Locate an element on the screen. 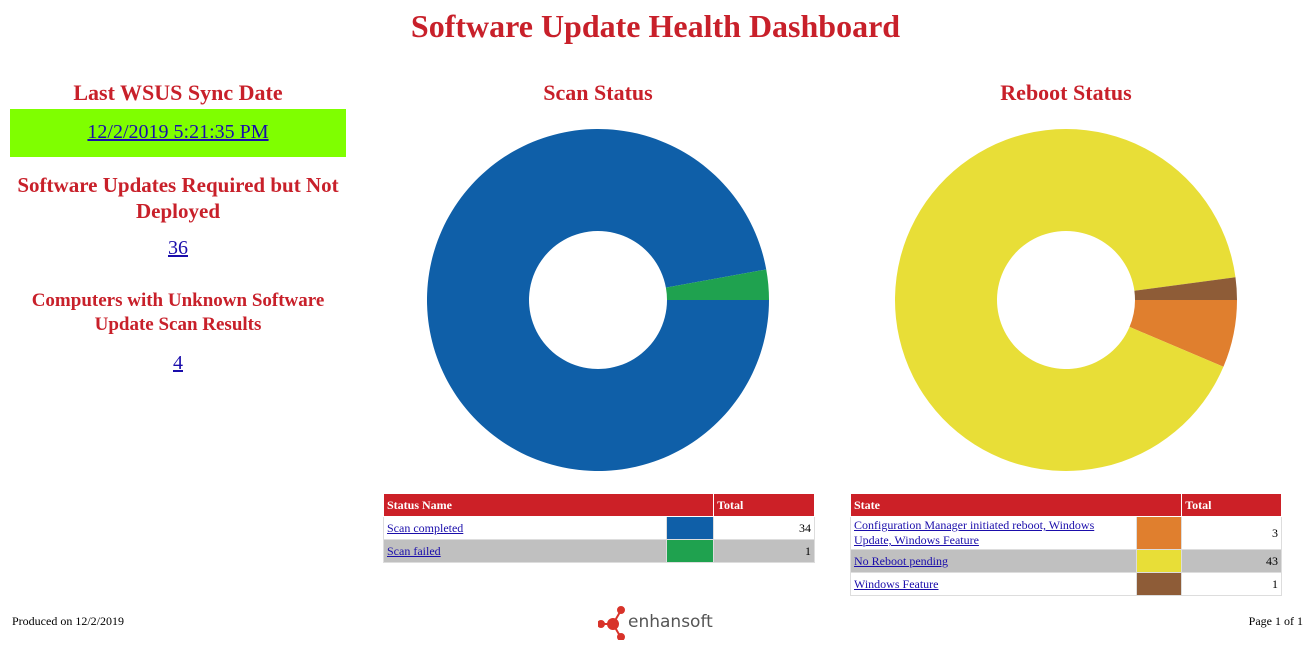 This screenshot has height=654, width=1311. required-value-box: 36 is located at coordinates (178, 248).